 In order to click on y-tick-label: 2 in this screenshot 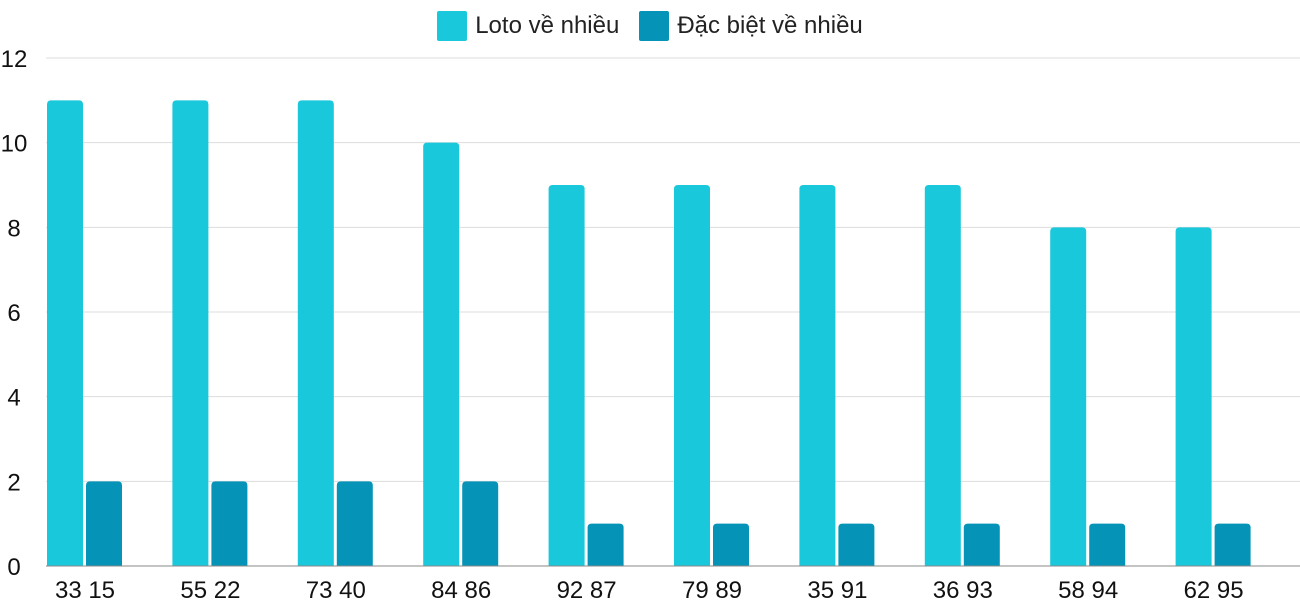, I will do `click(13, 482)`.